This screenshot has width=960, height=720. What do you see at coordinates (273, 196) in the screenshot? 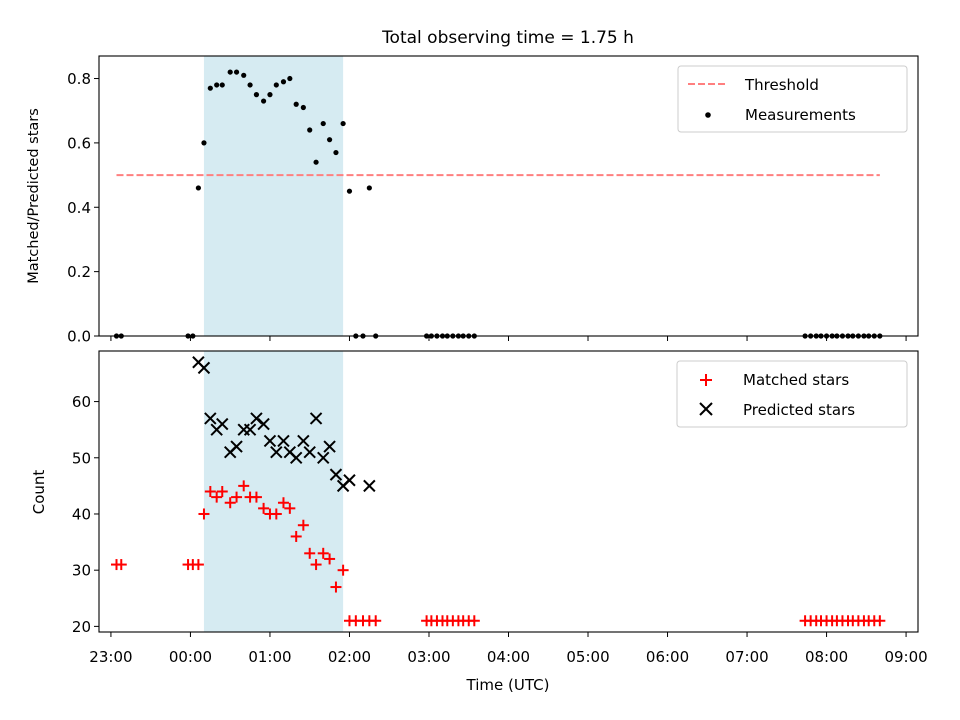
I see `top-shaded-interval` at bounding box center [273, 196].